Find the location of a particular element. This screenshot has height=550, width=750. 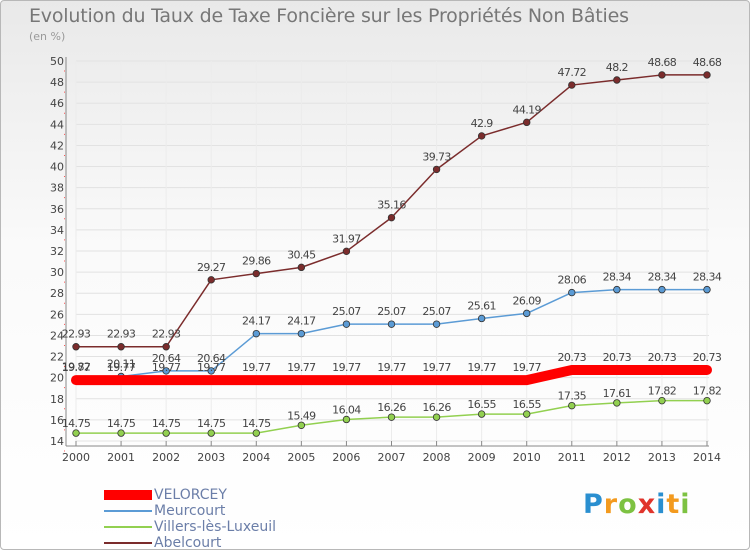

data-label: 29.27 is located at coordinates (211, 267).